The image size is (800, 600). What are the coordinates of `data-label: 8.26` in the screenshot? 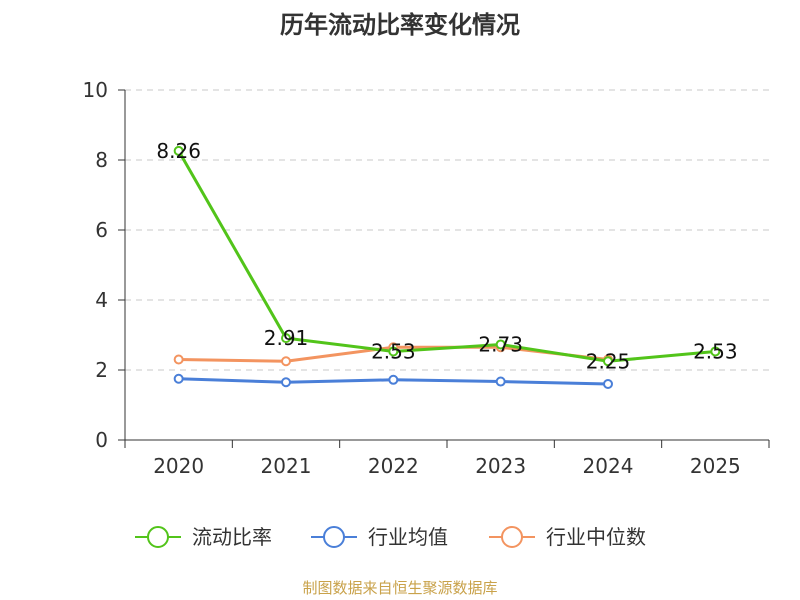 It's located at (178, 151).